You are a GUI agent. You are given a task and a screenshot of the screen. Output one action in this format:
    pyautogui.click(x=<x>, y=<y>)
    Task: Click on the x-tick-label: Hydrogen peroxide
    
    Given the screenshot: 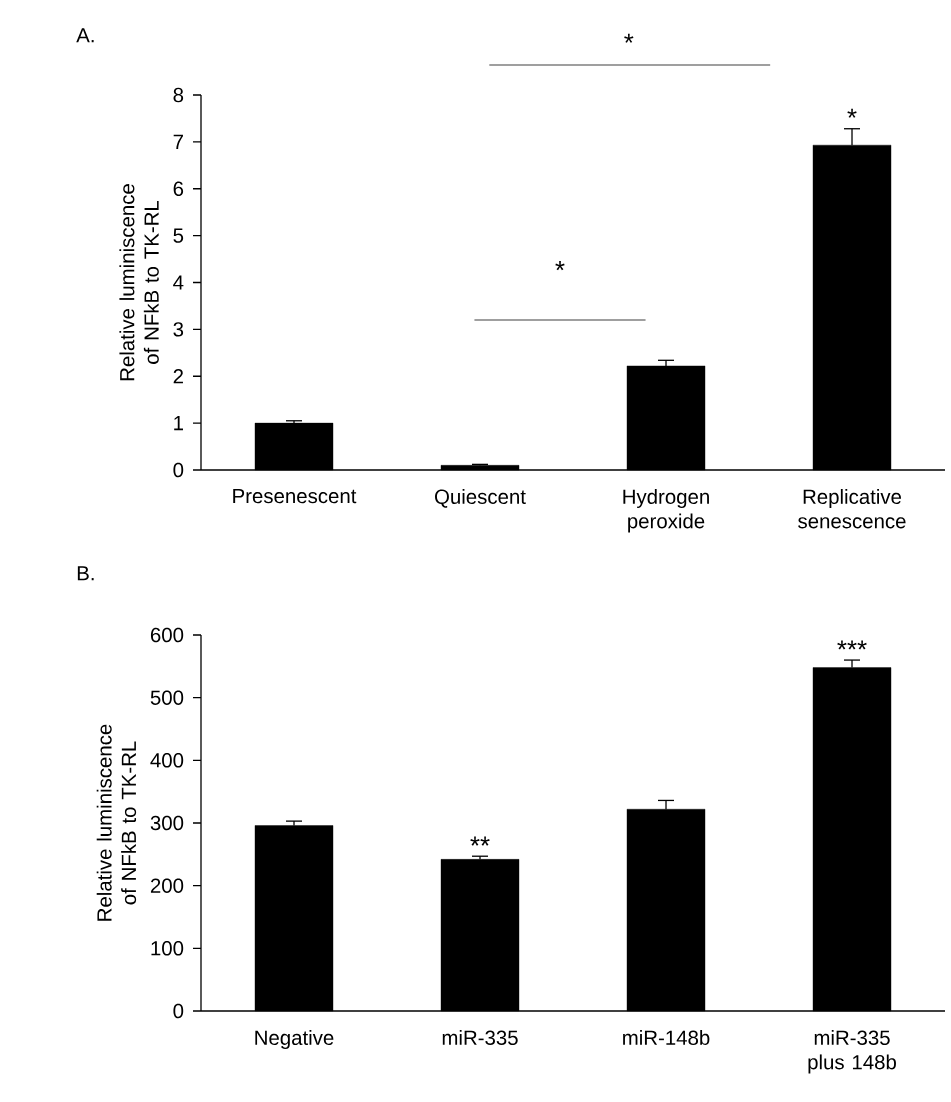 What is the action you would take?
    pyautogui.click(x=666, y=511)
    